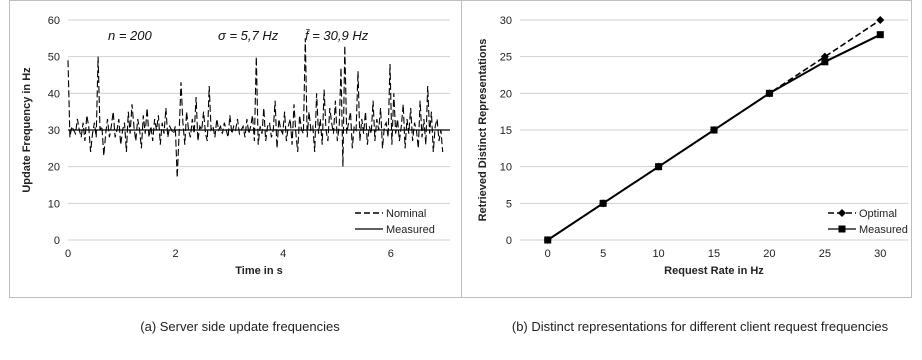 This screenshot has width=922, height=360. Describe the element at coordinates (548, 254) in the screenshot. I see `chart-2-xtick-label: 0` at that location.